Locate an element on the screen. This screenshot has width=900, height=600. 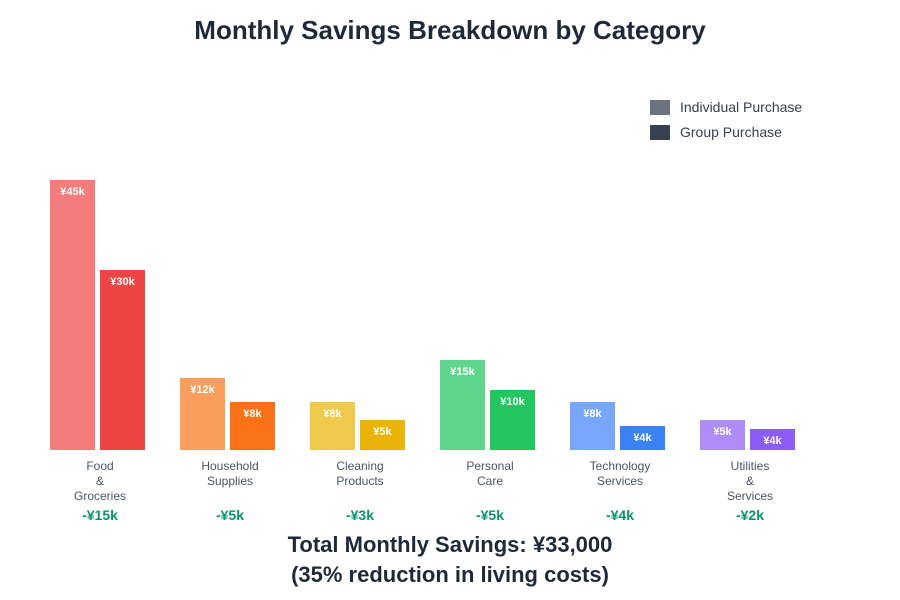
chart-title: Monthly Savings Breakdown by Category is located at coordinates (450, 30).